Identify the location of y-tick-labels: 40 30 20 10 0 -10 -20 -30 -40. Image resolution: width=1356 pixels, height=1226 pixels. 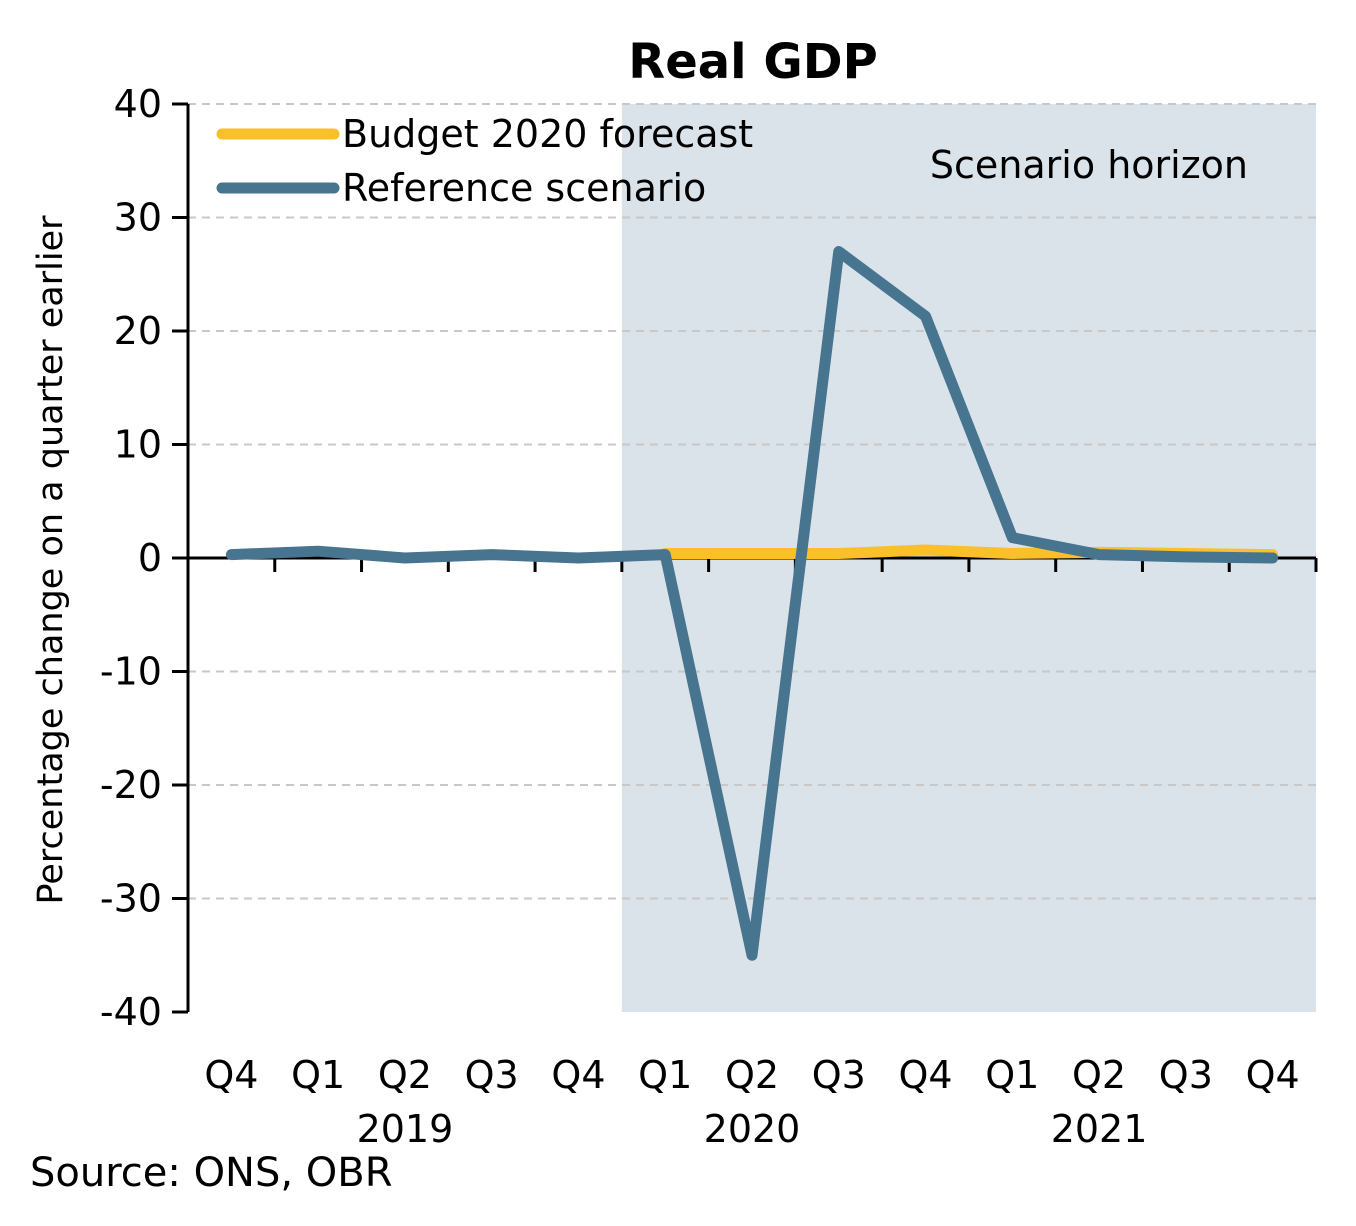
(131, 558).